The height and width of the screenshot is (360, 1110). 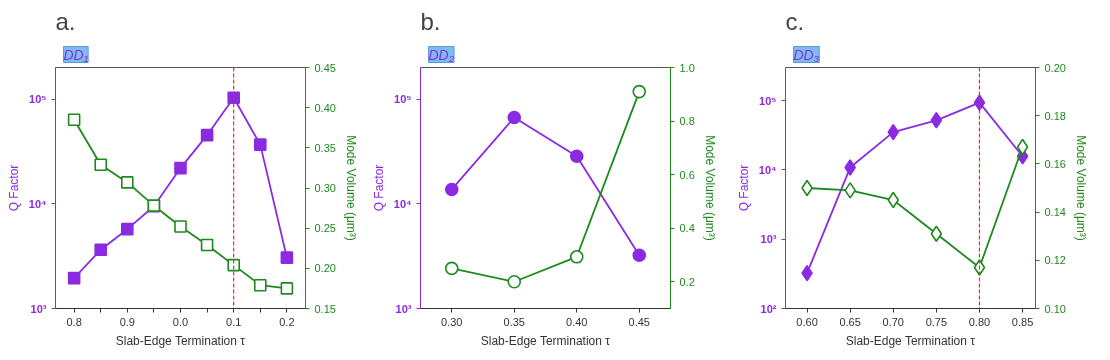 What do you see at coordinates (936, 321) in the screenshot?
I see `x-tick-label: 0.75` at bounding box center [936, 321].